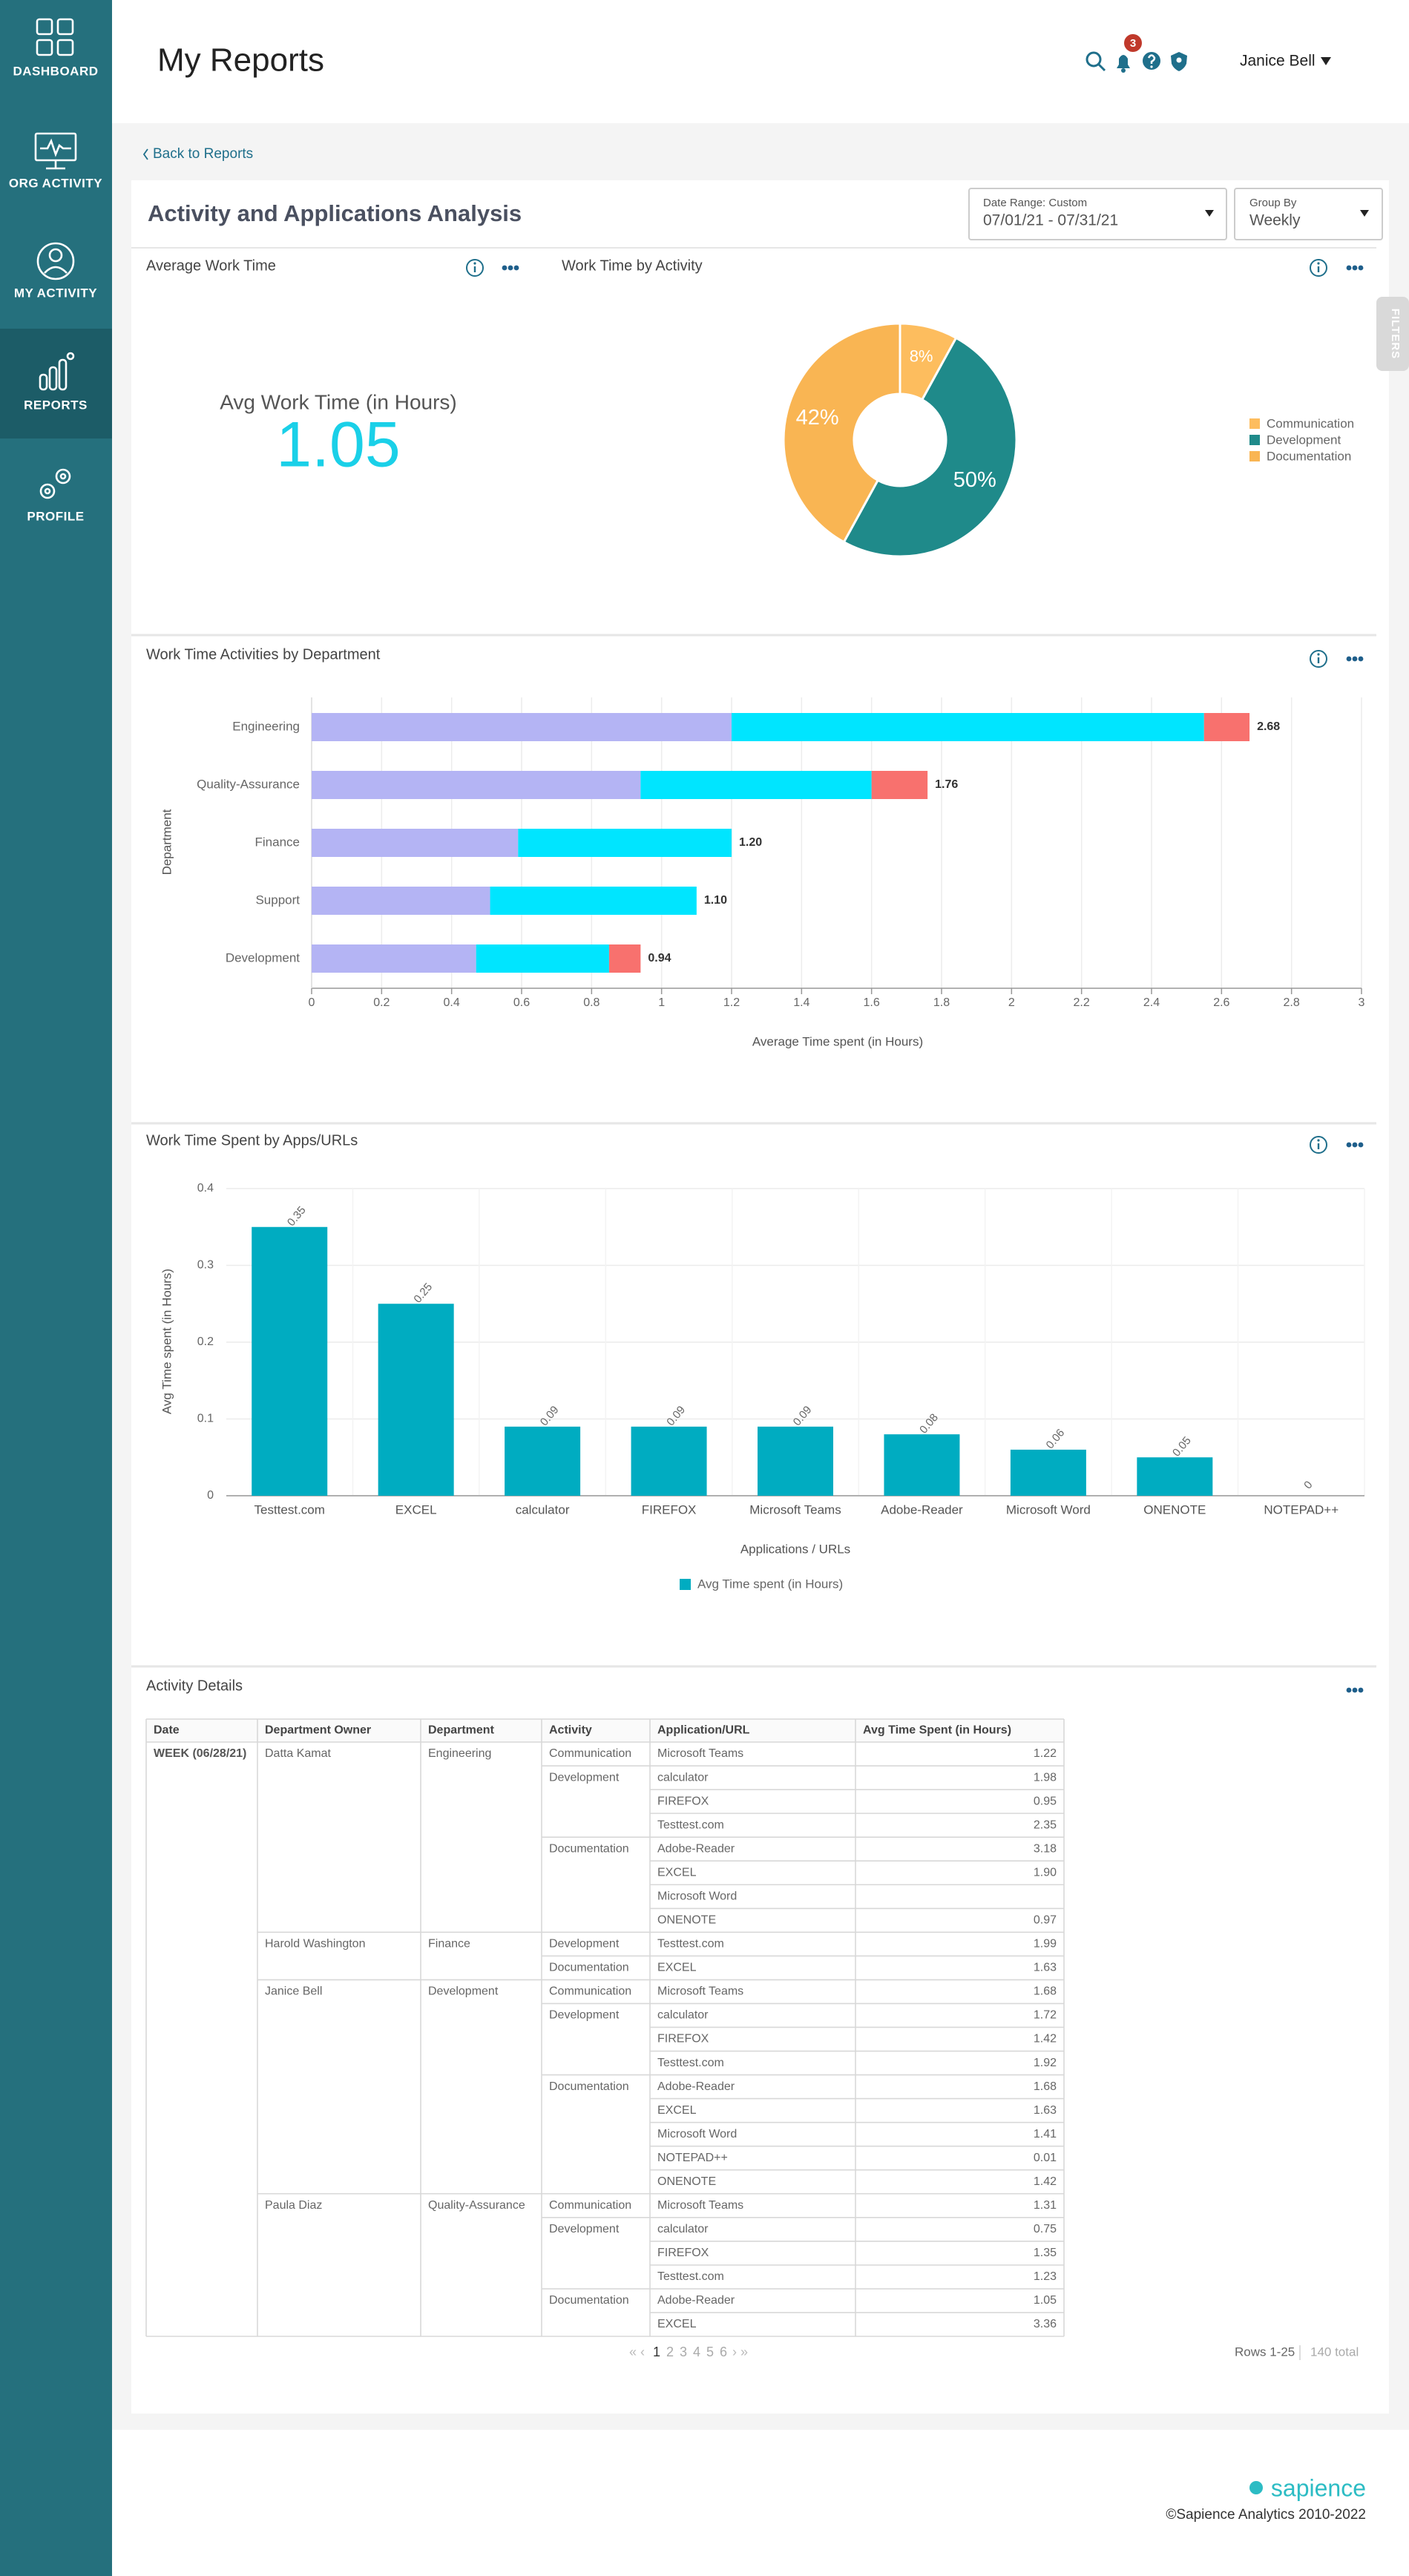  What do you see at coordinates (1045, 1944) in the screenshot?
I see `table-cell: 1.99` at bounding box center [1045, 1944].